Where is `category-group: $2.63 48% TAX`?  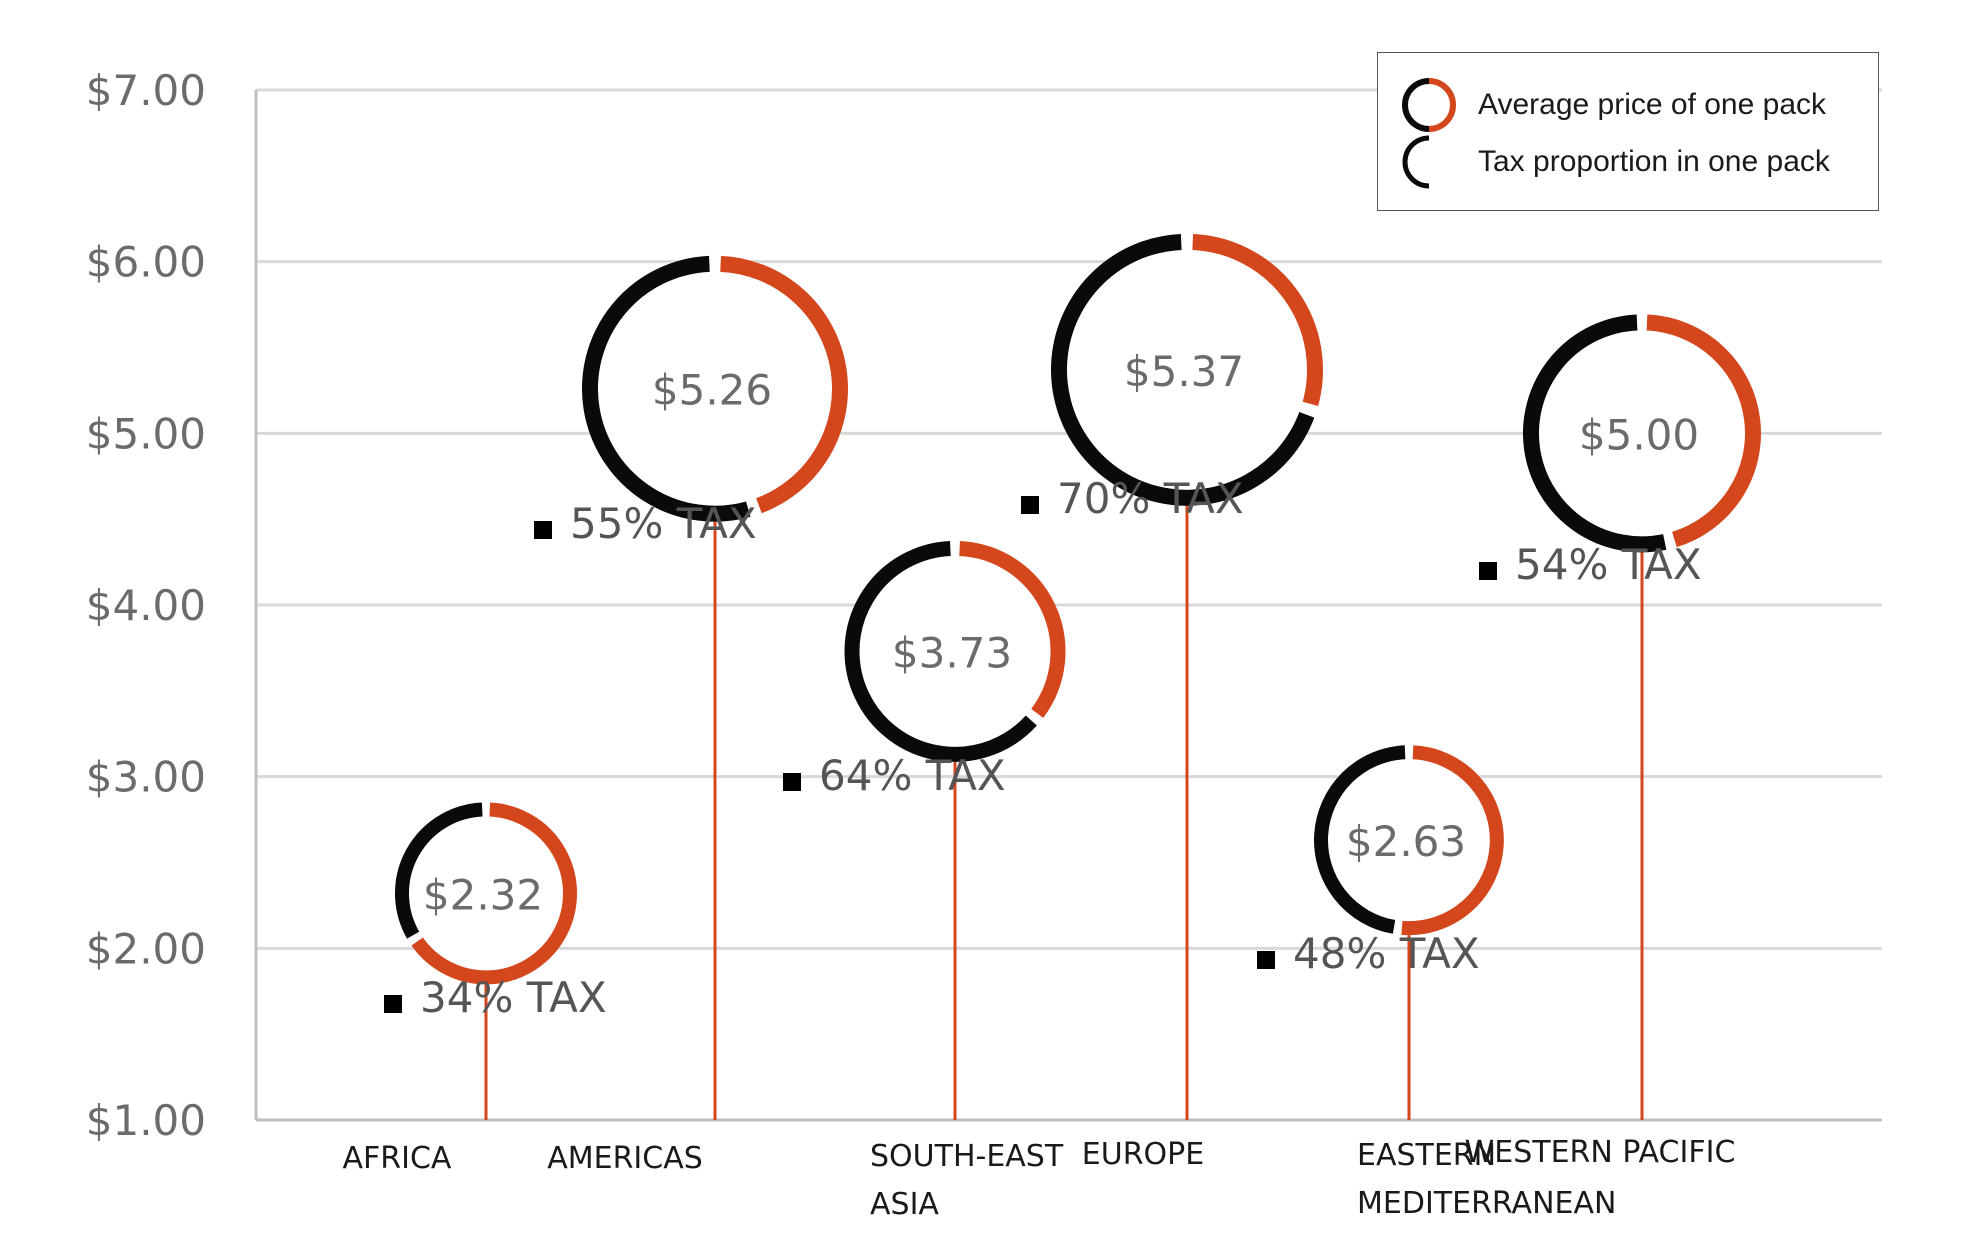
category-group: $2.63 48% TAX is located at coordinates (1380, 932).